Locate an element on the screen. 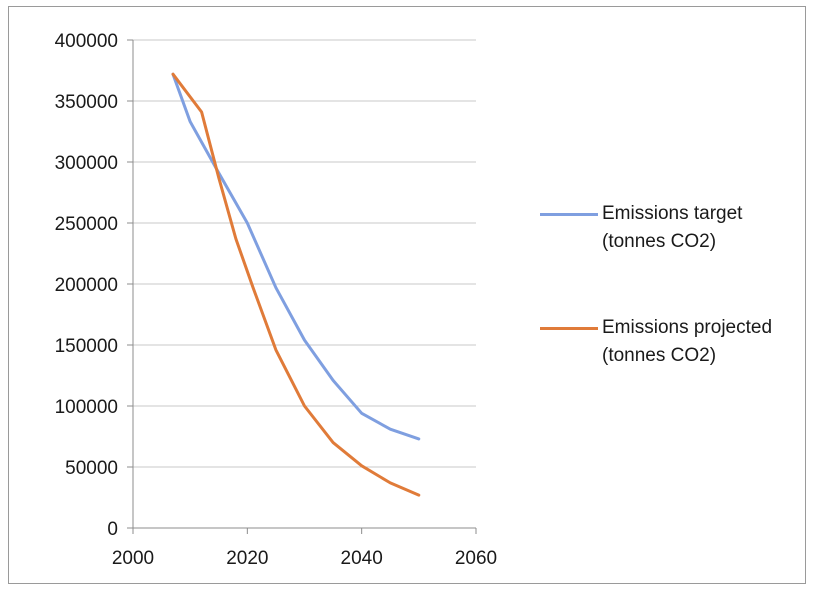  legend-2: Emissions projected (tonnes CO2) is located at coordinates (670, 342).